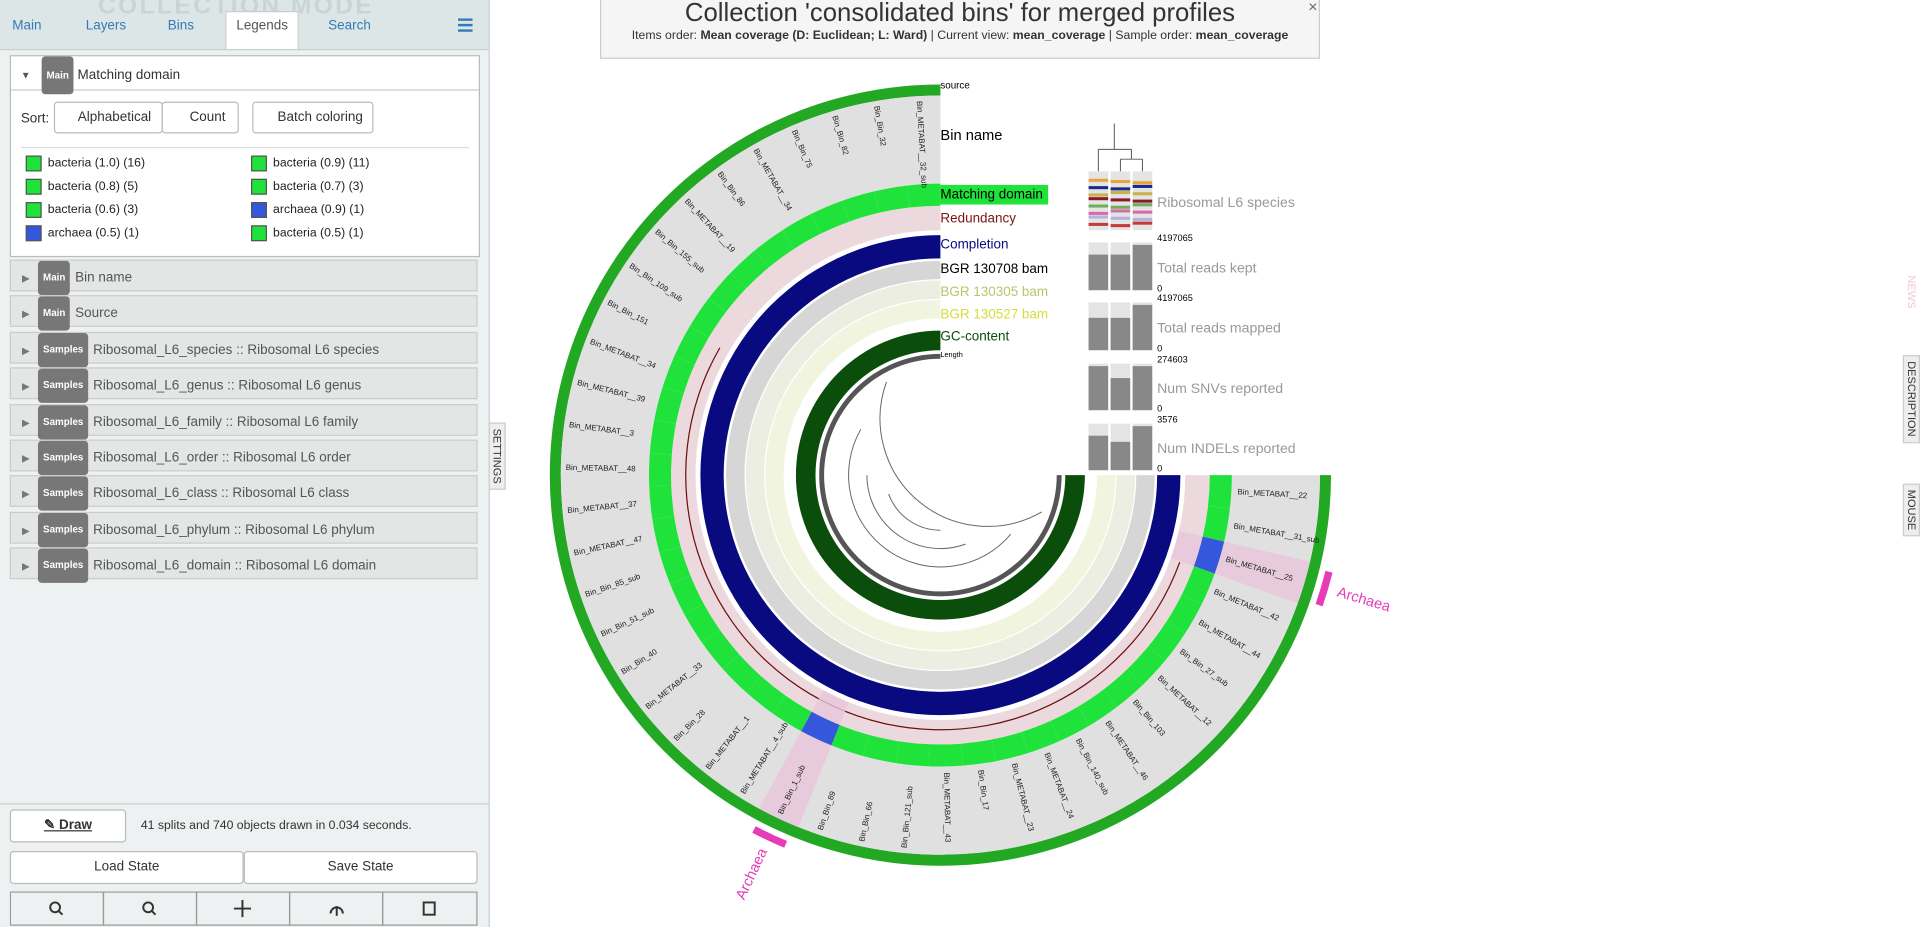 This screenshot has width=1920, height=927. I want to click on tab: Layers, so click(106, 26).